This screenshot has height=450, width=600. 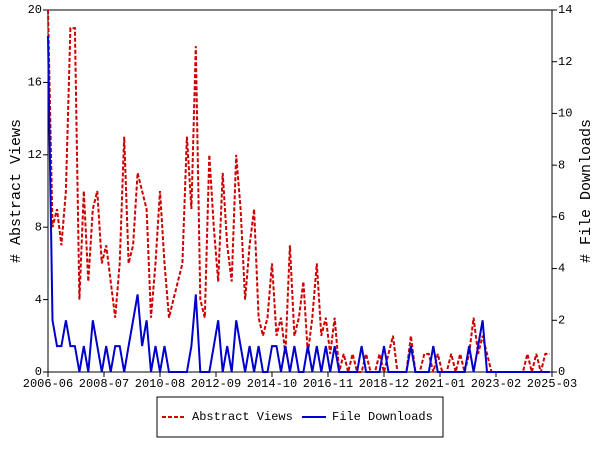 What do you see at coordinates (382, 417) in the screenshot?
I see `legend-label: File Downloads` at bounding box center [382, 417].